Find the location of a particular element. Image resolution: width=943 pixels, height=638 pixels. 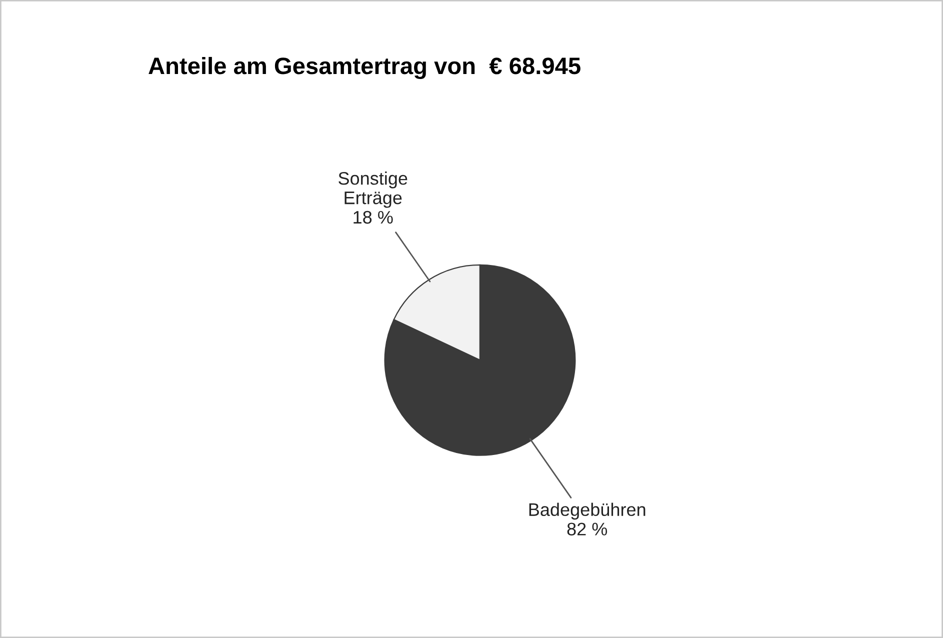

chart-title: Anteile am Gesamtertrag von € 68.945 is located at coordinates (364, 68).